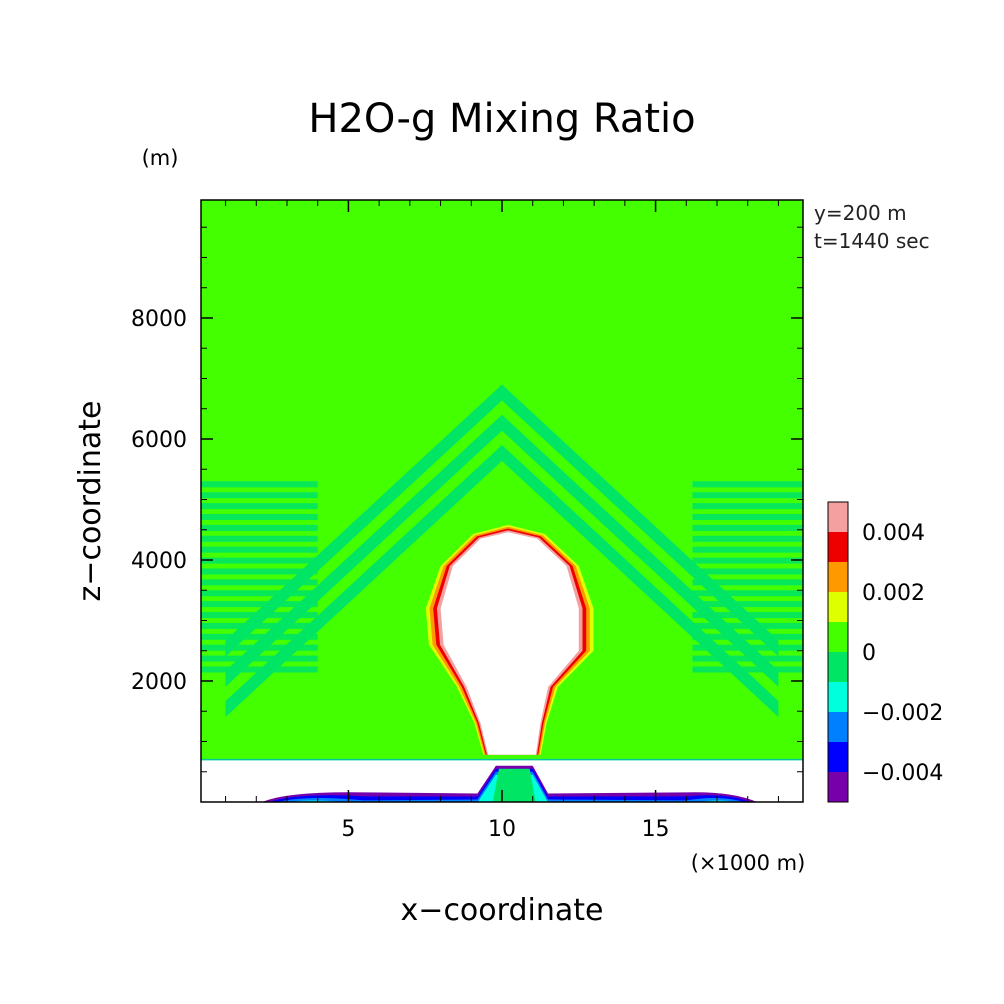 This screenshot has width=1004, height=1004. I want to click on x-tick-label-1: 10, so click(502, 829).